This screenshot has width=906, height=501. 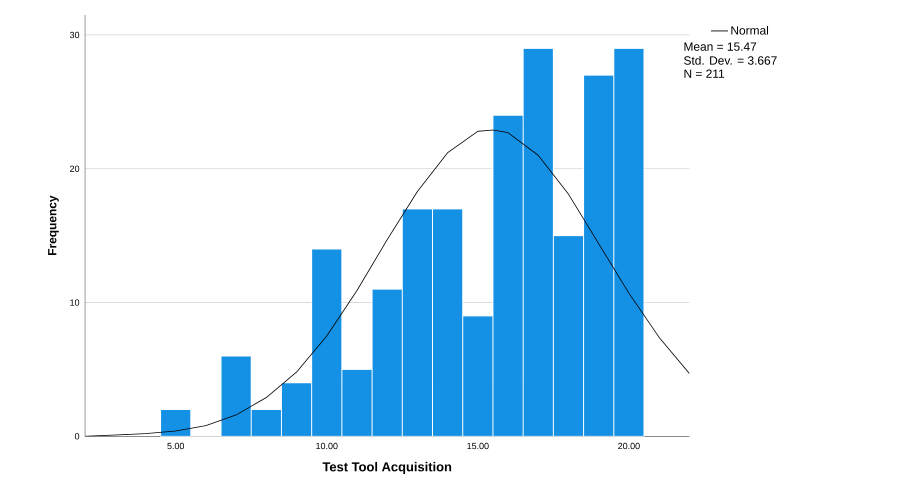 What do you see at coordinates (327, 446) in the screenshot?
I see `x-tick-label: 10.00` at bounding box center [327, 446].